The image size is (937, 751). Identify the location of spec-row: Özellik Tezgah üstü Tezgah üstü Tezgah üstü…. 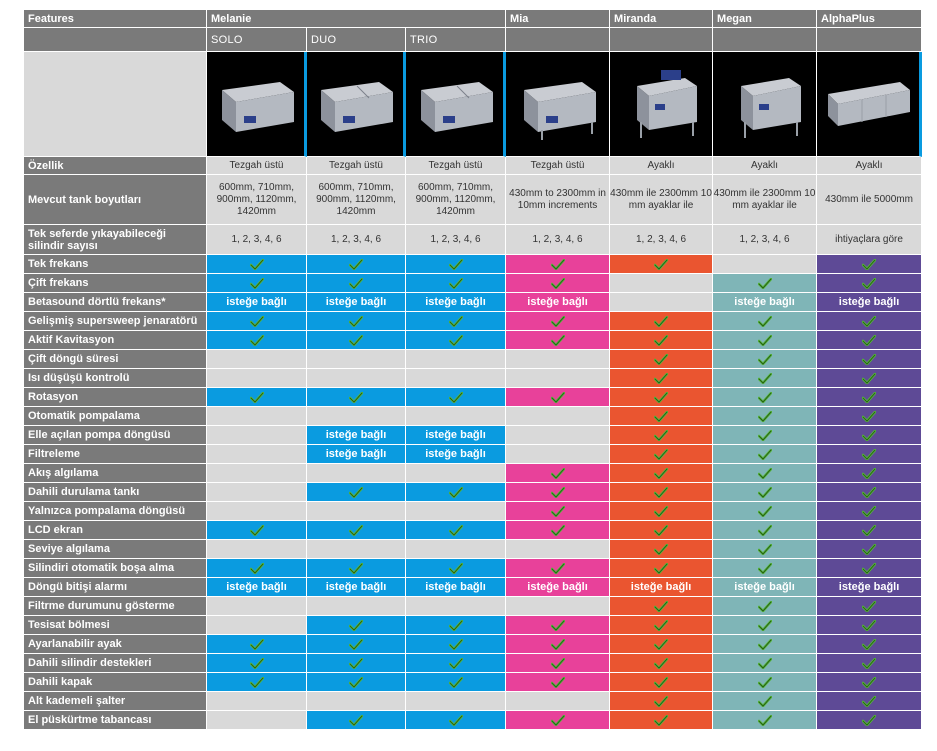
(473, 166).